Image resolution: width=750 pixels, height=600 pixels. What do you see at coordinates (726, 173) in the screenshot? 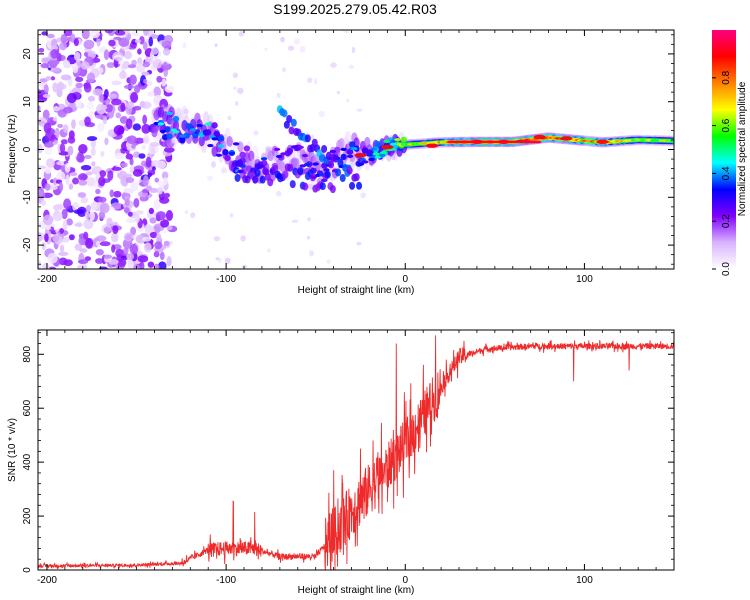
I see `colorbar-tick-label: 0.4` at bounding box center [726, 173].